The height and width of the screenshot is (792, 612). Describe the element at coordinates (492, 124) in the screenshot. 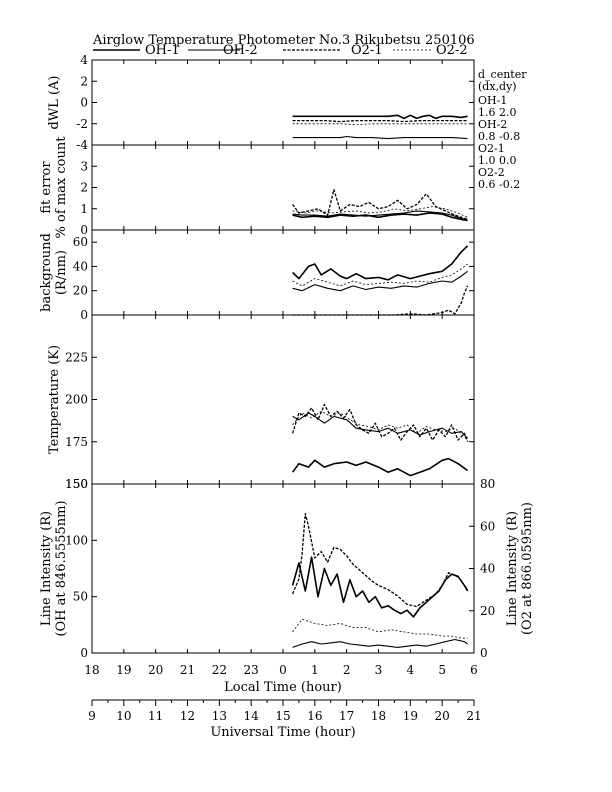

I see `center-info-name-oh-2: OH-2` at that location.